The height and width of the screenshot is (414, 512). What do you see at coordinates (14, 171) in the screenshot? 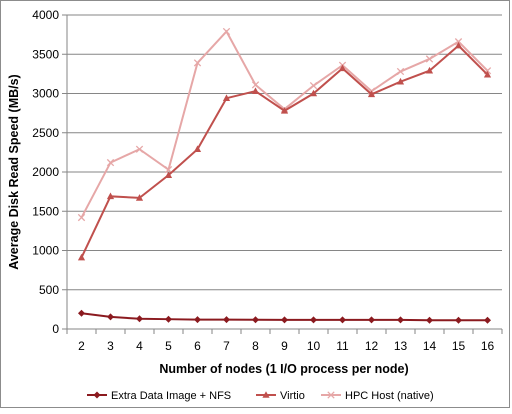
I see `y-axis-title: Average Disk Read Speed (MB/s)` at bounding box center [14, 171].